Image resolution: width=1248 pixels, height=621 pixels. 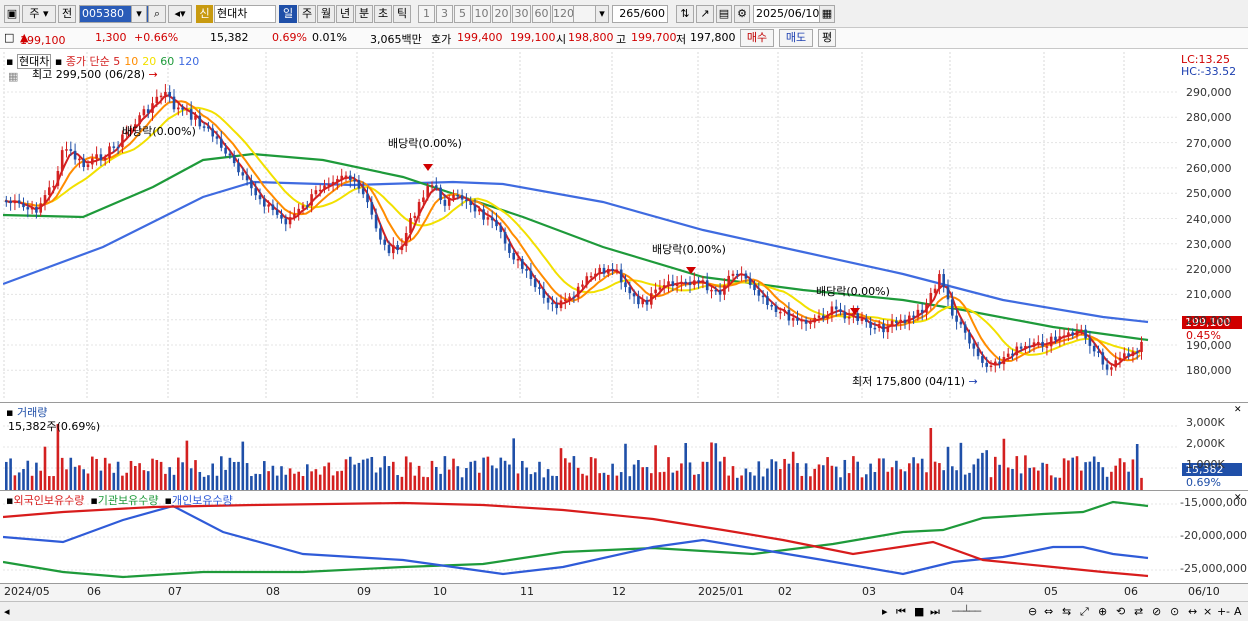 What do you see at coordinates (1222, 611) in the screenshot?
I see `zoom-plus-icon: +` at bounding box center [1222, 611].